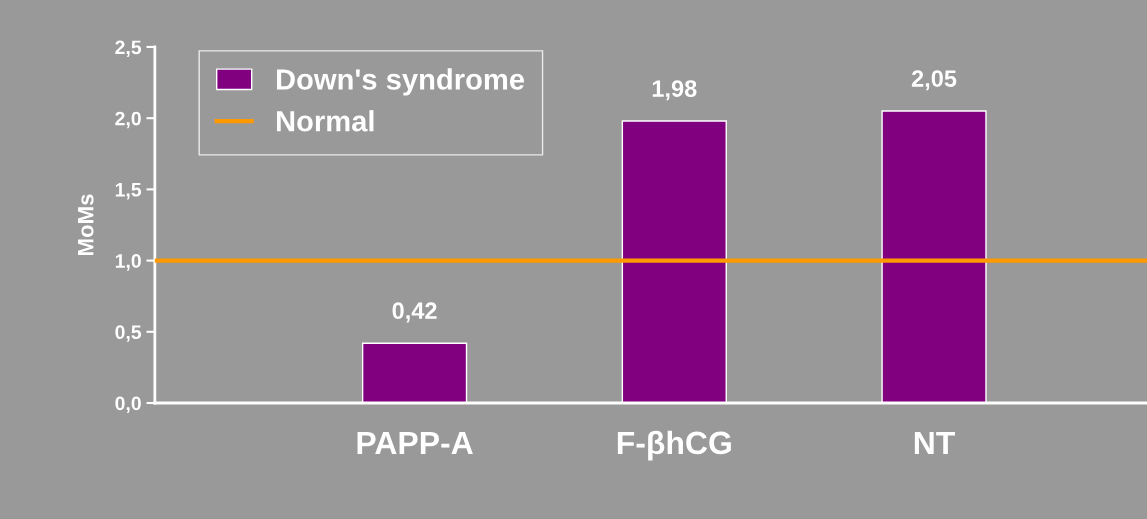 This screenshot has height=519, width=1147. What do you see at coordinates (674, 90) in the screenshot?
I see `data-label: 1,98` at bounding box center [674, 90].